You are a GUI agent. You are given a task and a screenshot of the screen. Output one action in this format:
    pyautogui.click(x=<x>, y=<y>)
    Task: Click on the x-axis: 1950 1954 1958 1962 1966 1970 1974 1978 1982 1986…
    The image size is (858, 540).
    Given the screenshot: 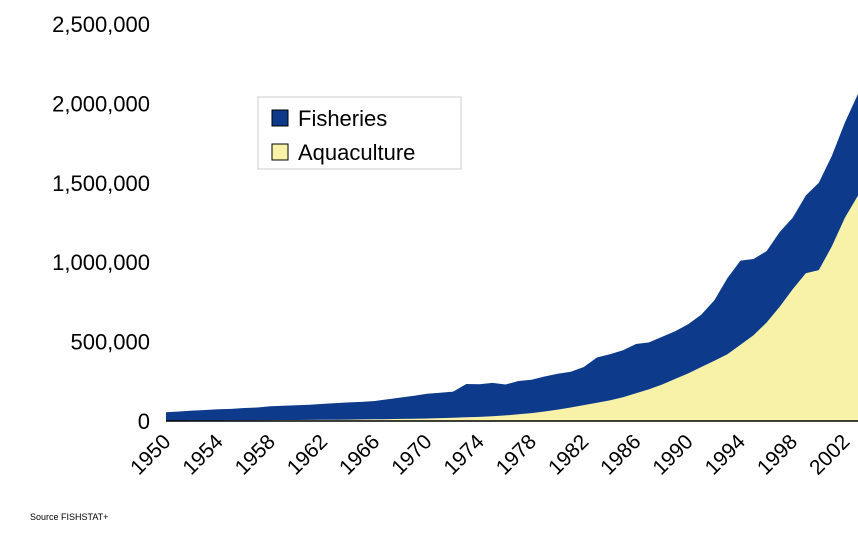 What is the action you would take?
    pyautogui.click(x=490, y=455)
    